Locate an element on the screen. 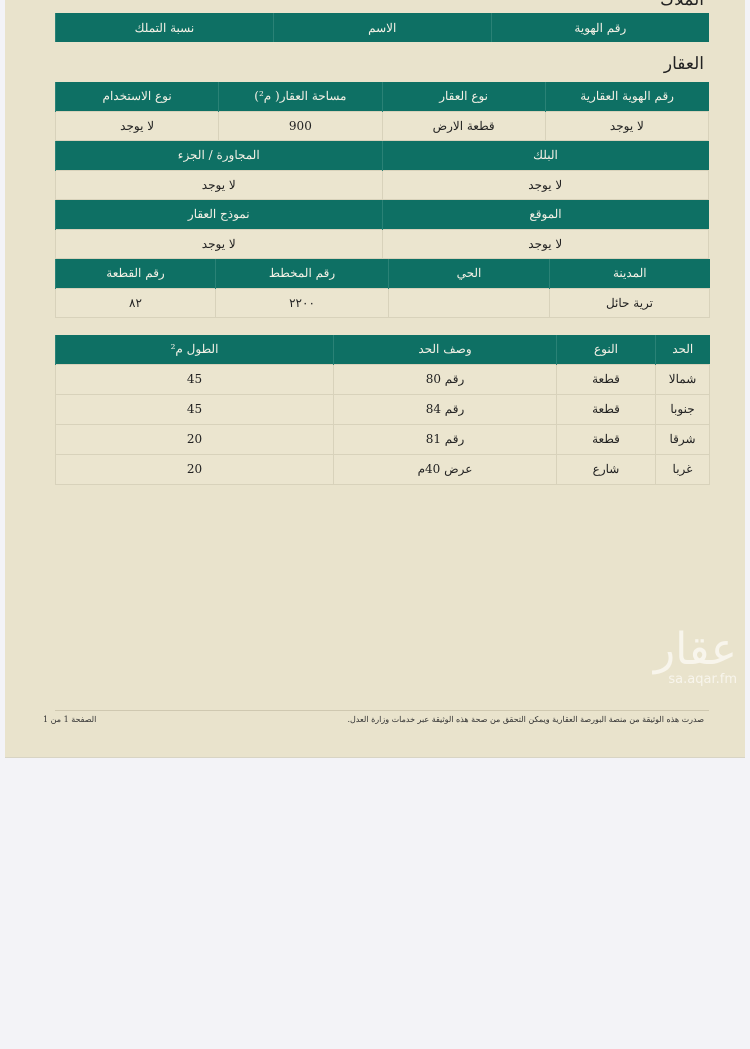 This screenshot has height=1049, width=750. header-cell: المدينة is located at coordinates (629, 273).